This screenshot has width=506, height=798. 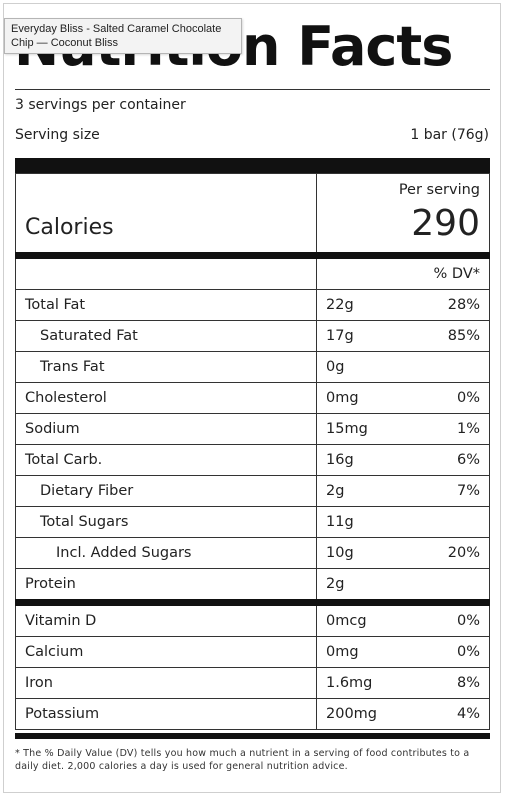 What do you see at coordinates (447, 683) in the screenshot?
I see `nutrient-dv: 8%` at bounding box center [447, 683].